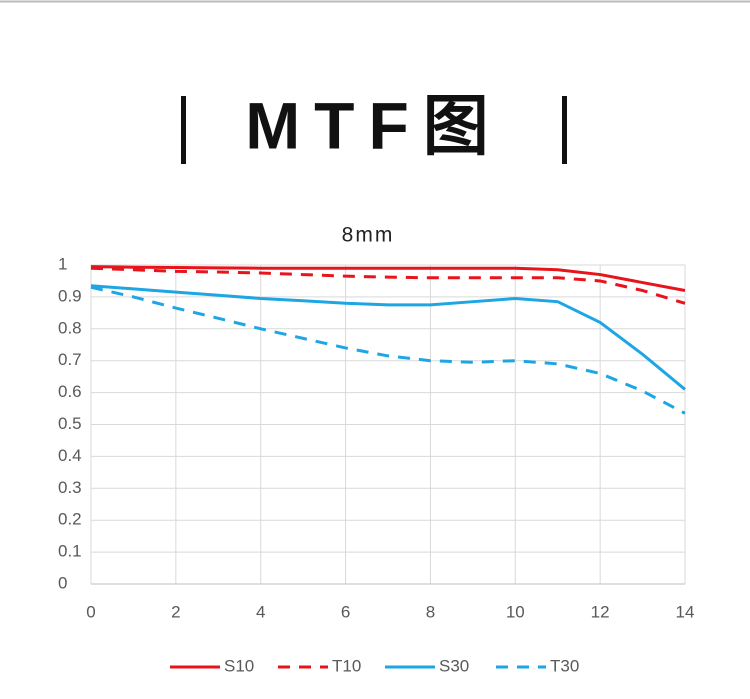 This screenshot has height=699, width=750. What do you see at coordinates (260, 611) in the screenshot?
I see `x-tick-label: 4` at bounding box center [260, 611].